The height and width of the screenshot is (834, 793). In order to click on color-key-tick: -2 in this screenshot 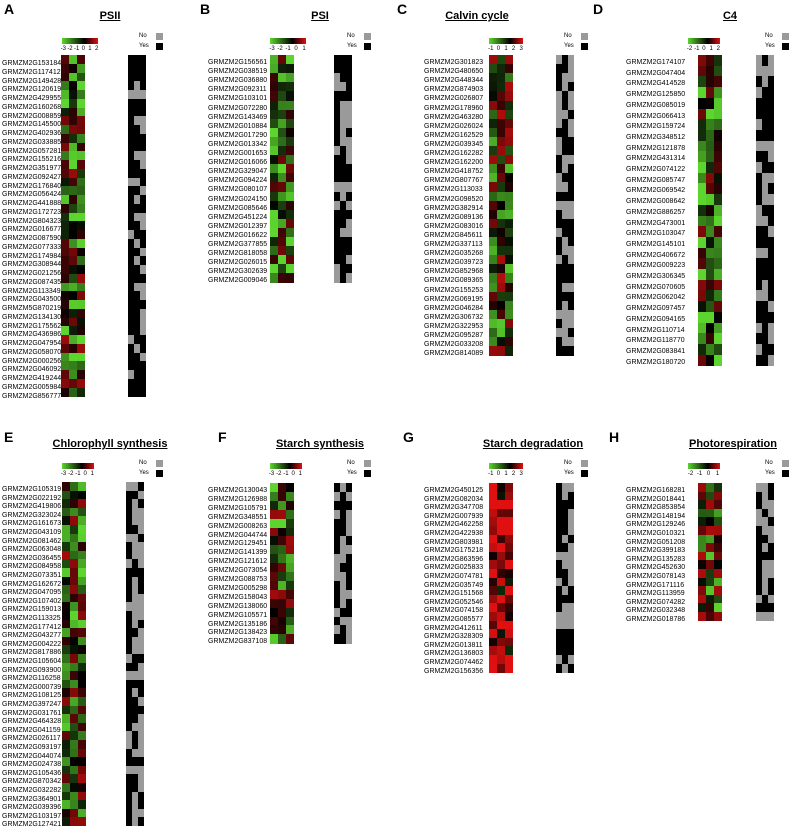, I will do `click(279, 474)`.